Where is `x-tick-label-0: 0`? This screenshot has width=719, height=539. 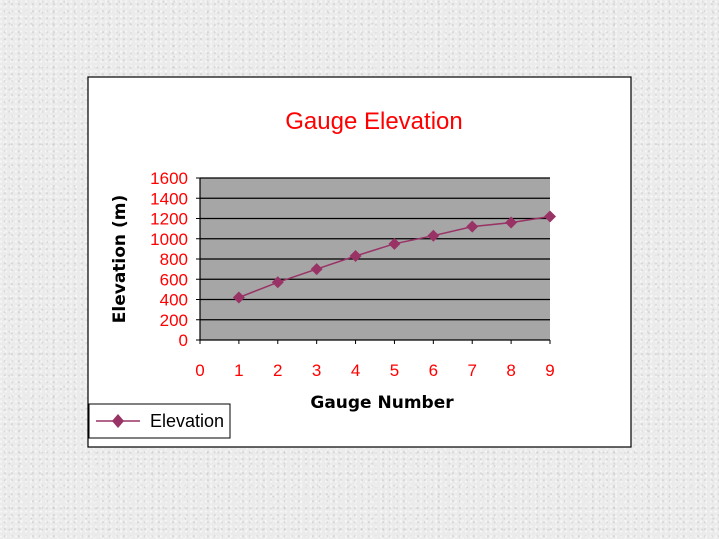
x-tick-label-0: 0 is located at coordinates (199, 370).